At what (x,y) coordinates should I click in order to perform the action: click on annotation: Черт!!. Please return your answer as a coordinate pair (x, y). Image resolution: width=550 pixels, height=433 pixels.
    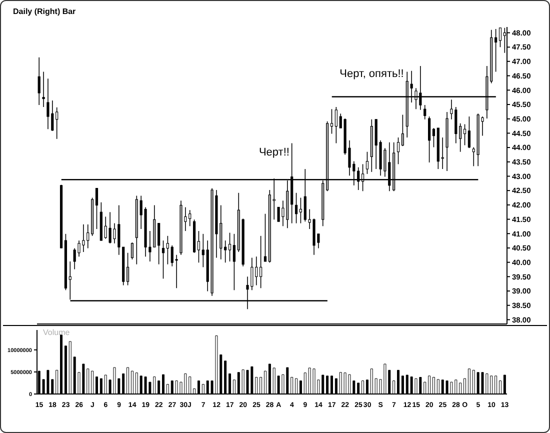
    Looking at the image, I should click on (274, 152).